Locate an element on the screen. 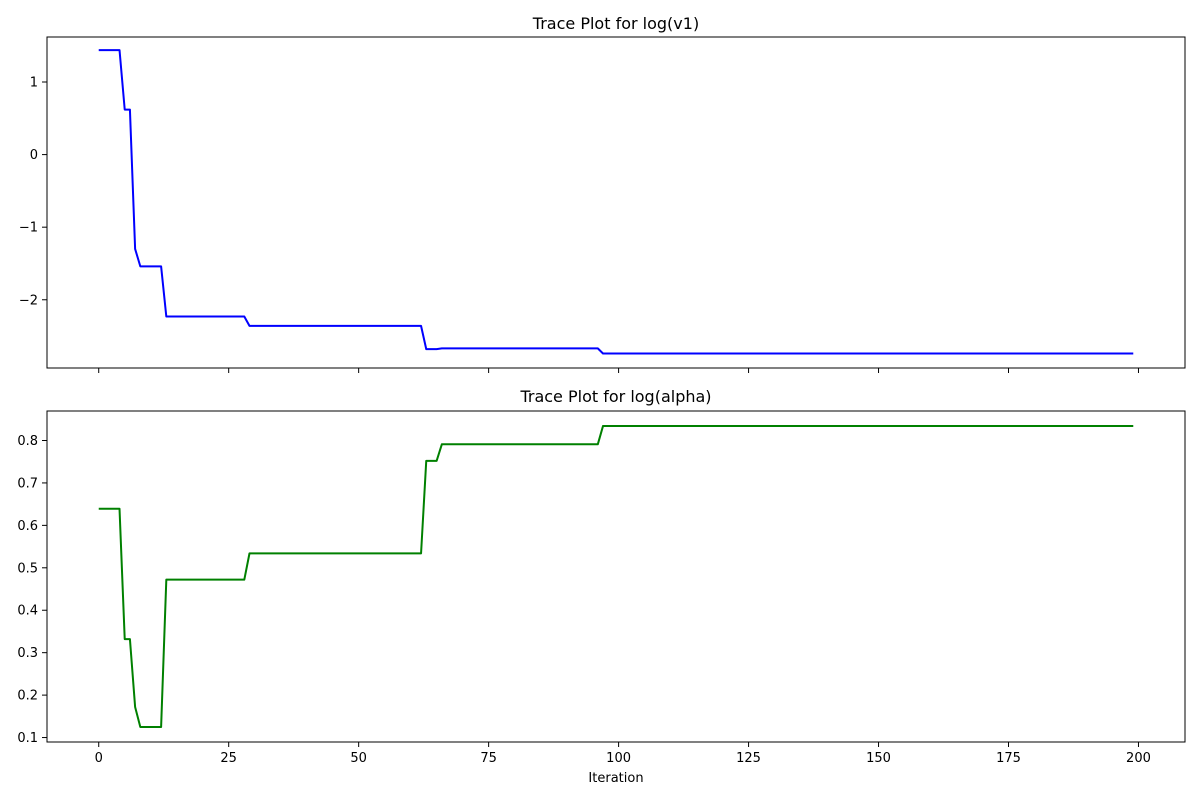  chart-title-log-v1: Trace Plot for log(v1) is located at coordinates (615, 23).